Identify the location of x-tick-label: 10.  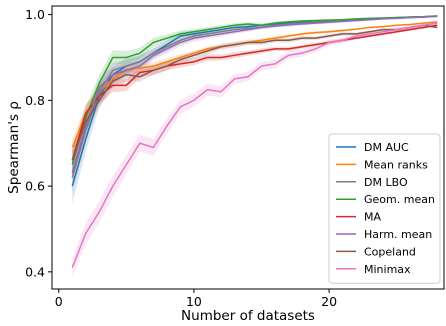
(194, 301).